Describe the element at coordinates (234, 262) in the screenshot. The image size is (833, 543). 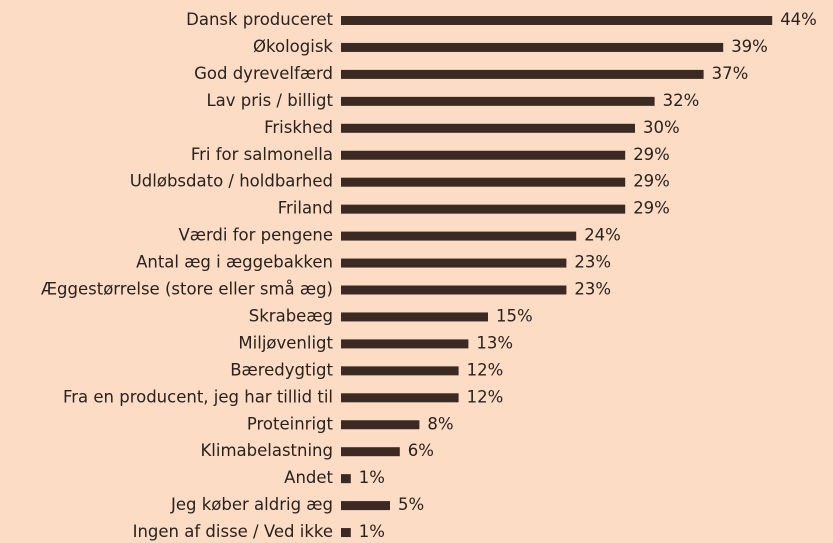
I see `category-label: Antal æg i æggebakken` at that location.